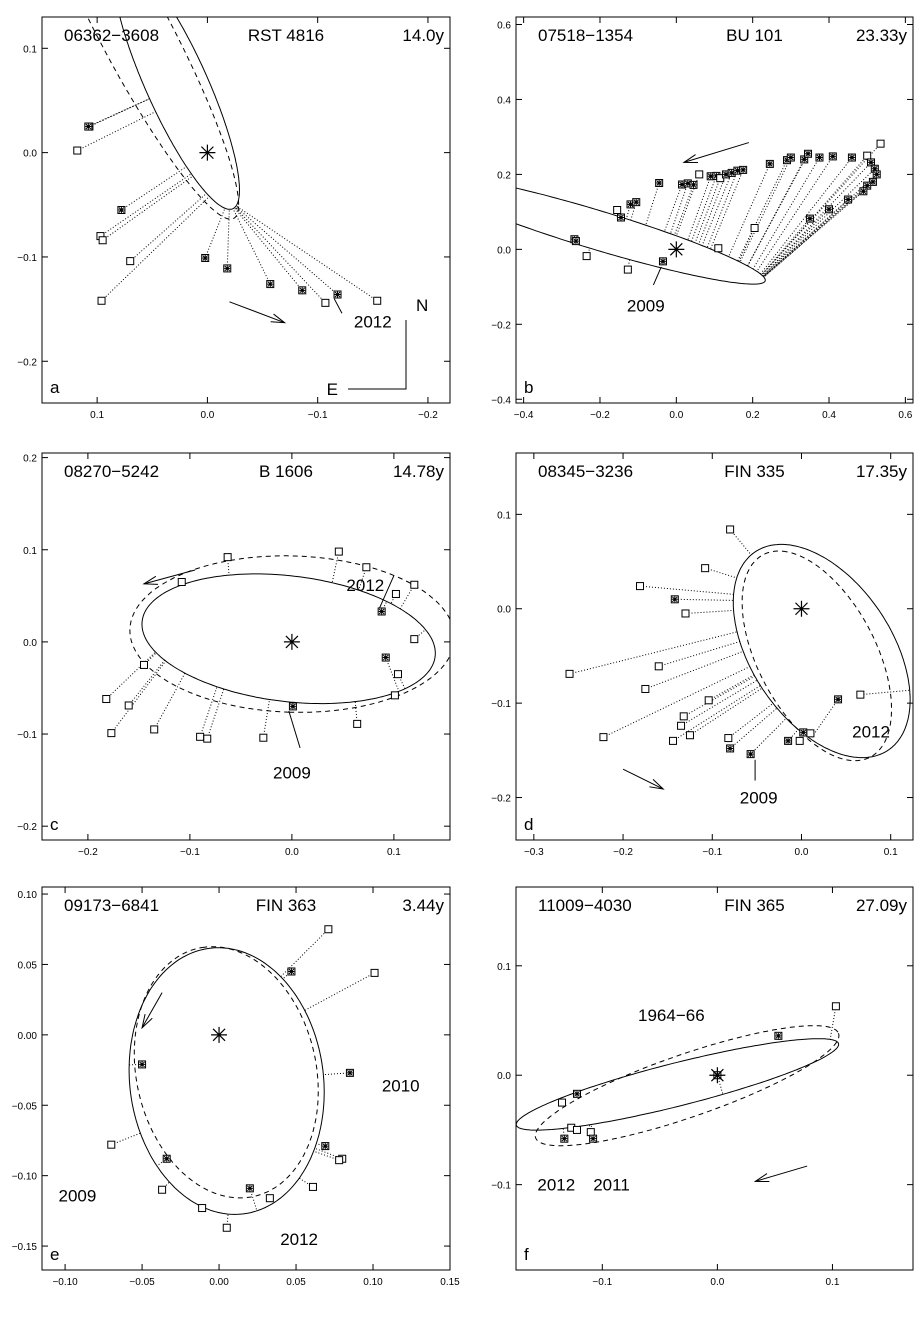 The image size is (916, 1333). What do you see at coordinates (671, 1015) in the screenshot?
I see `epoch-label: 1964−66` at bounding box center [671, 1015].